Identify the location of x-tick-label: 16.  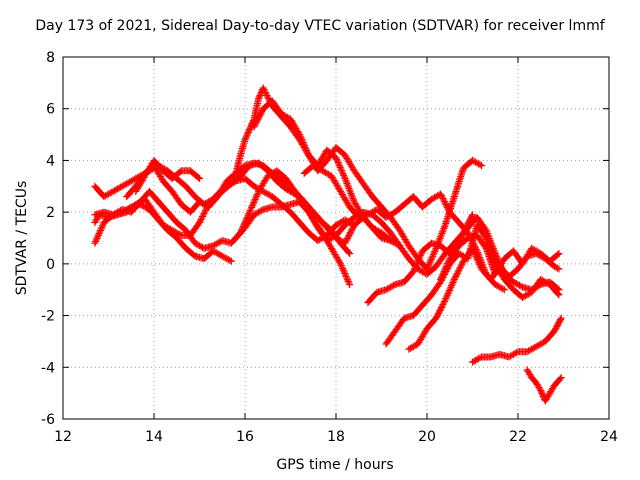
(245, 437).